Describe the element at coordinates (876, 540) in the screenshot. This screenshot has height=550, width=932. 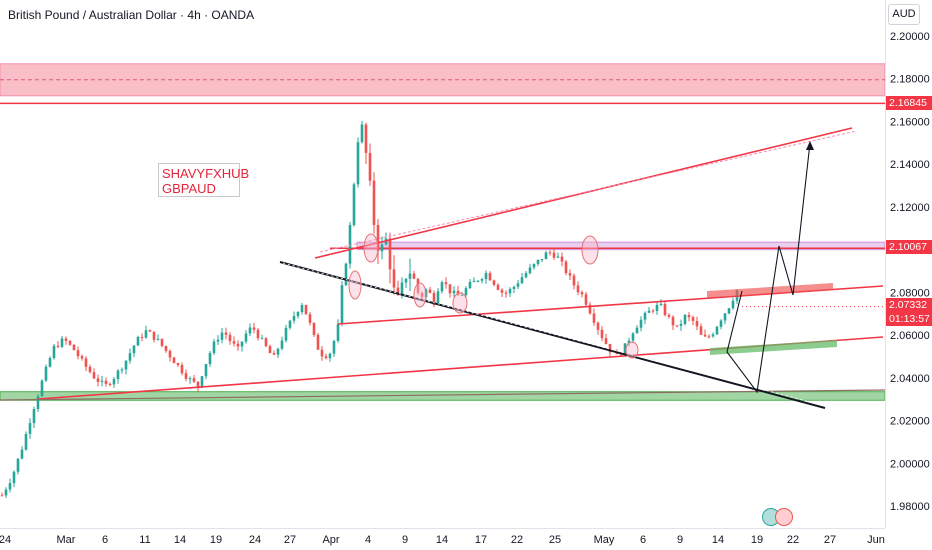
I see `x-tick-label: Jun` at that location.